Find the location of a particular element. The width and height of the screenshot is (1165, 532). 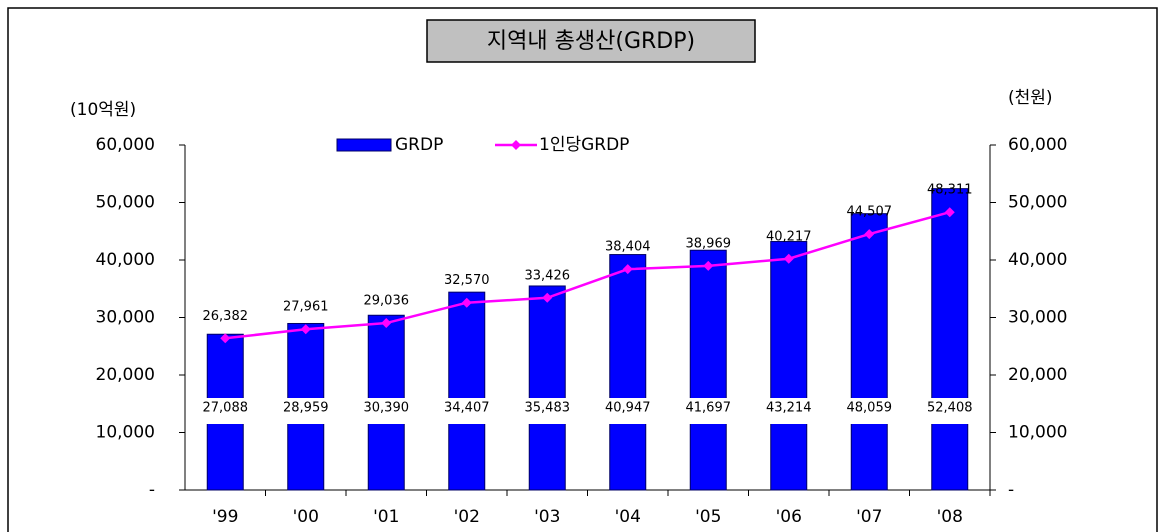

y2-tick-label: - is located at coordinates (1011, 490).